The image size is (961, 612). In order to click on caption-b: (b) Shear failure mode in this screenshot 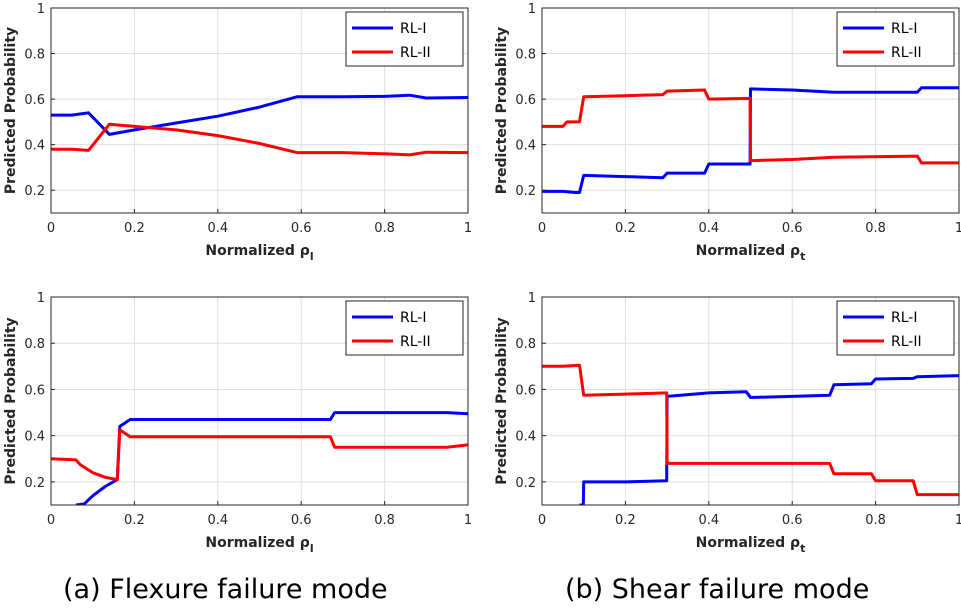, I will do `click(717, 589)`.